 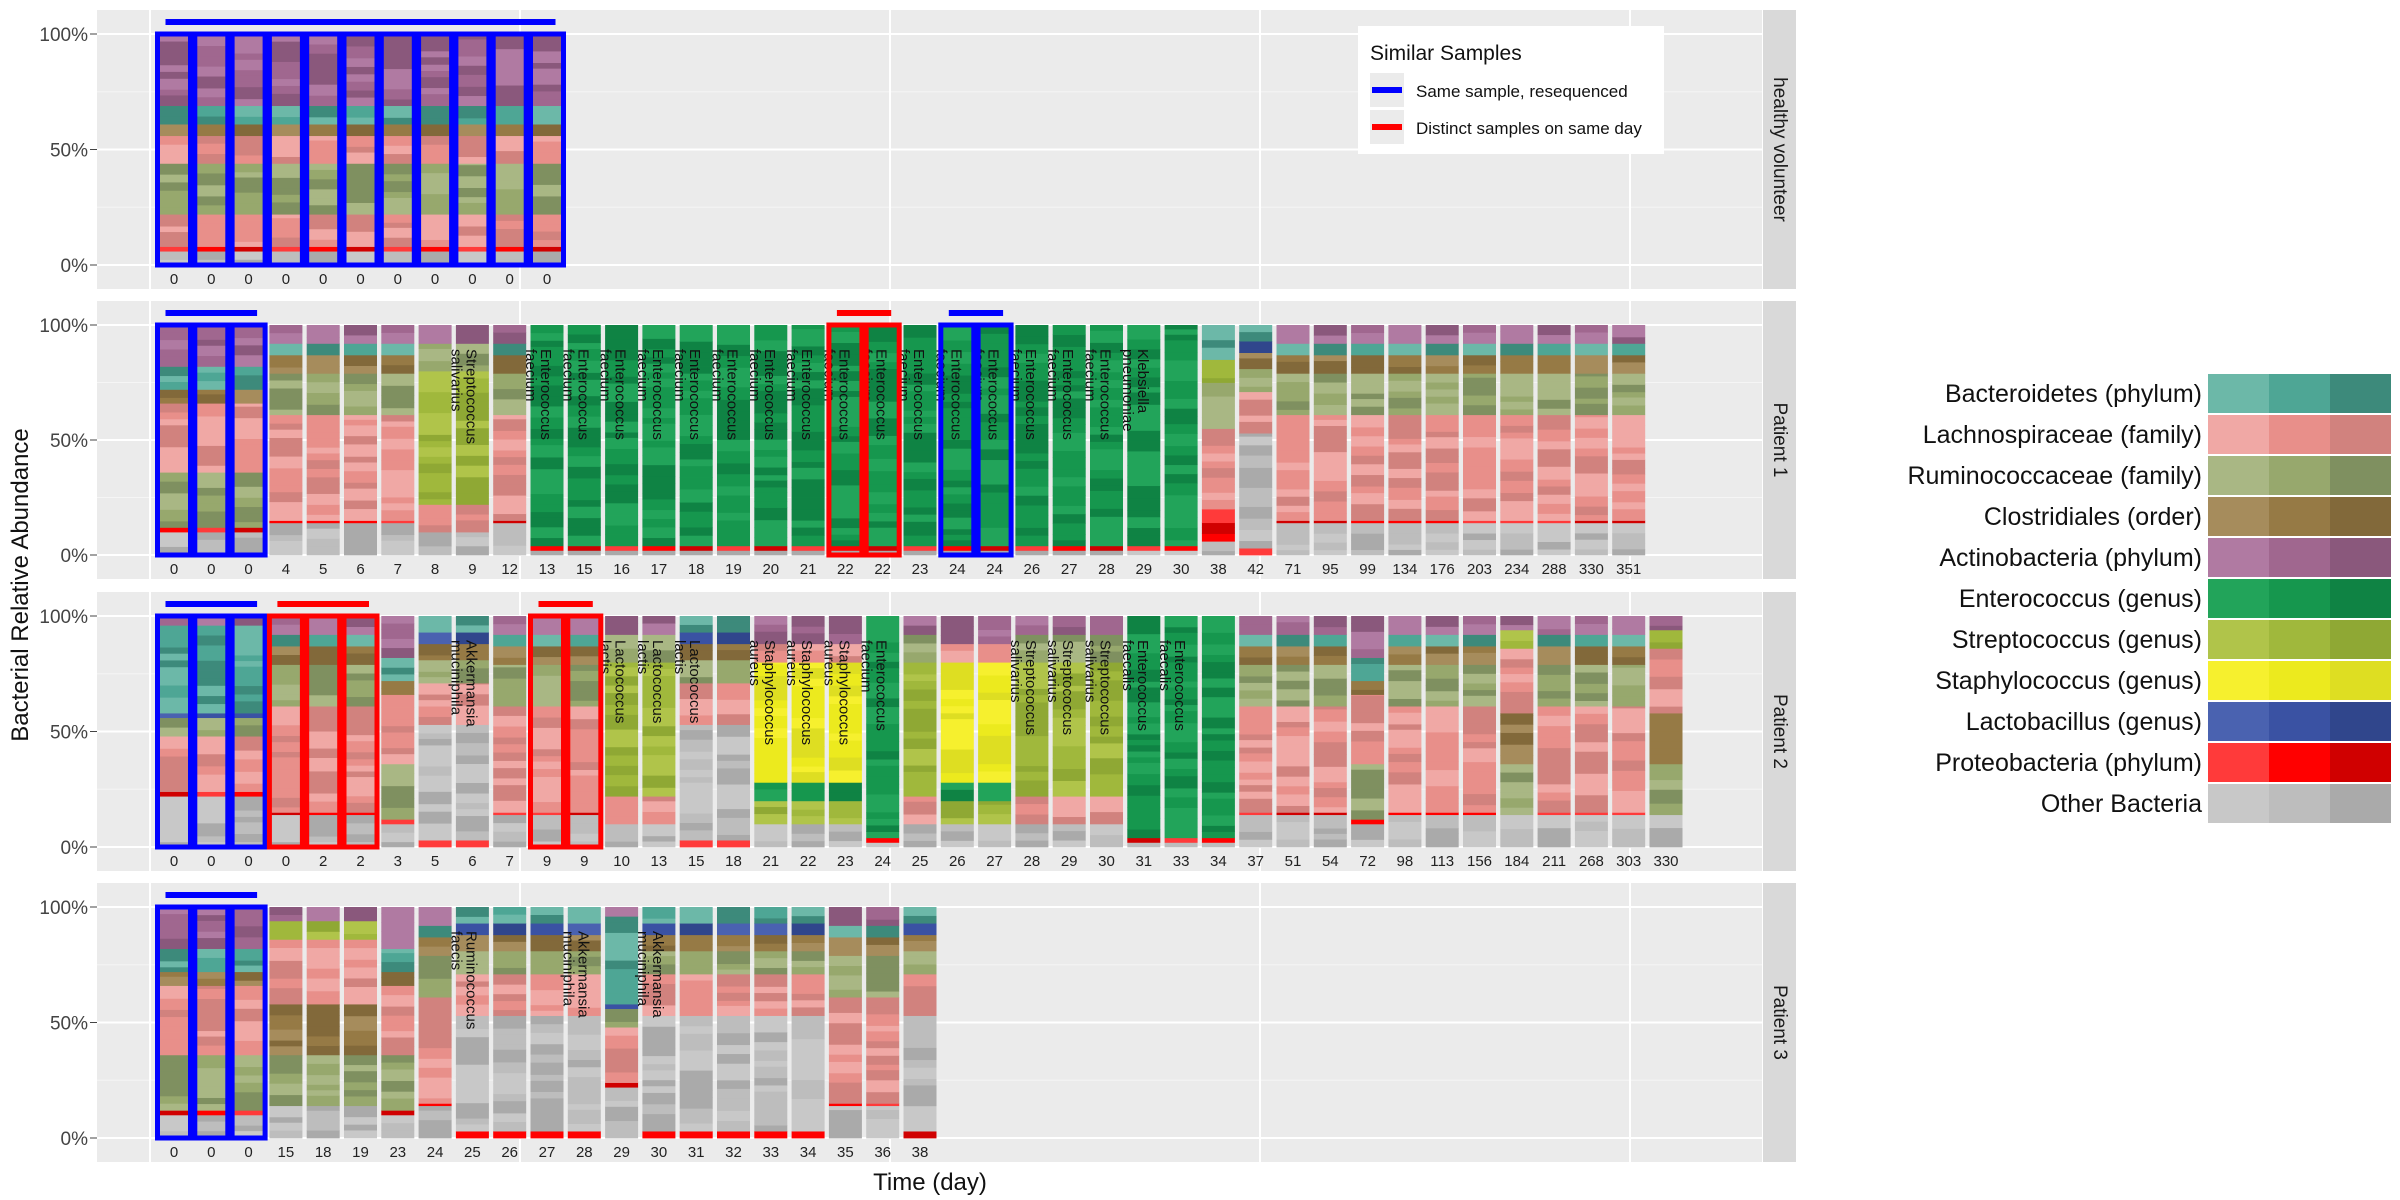 I want to click on x-tick-label: 54, so click(x=1330, y=861).